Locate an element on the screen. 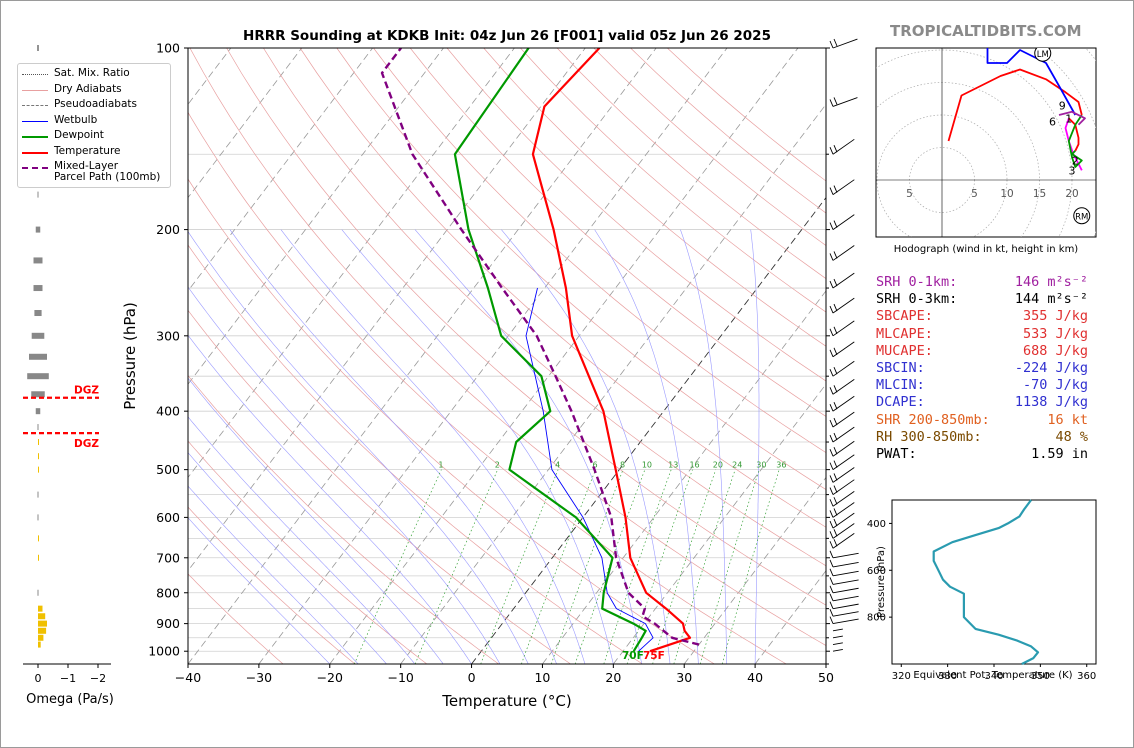 This screenshot has width=1134, height=748. hodograph-height-label: 3 is located at coordinates (1072, 170).